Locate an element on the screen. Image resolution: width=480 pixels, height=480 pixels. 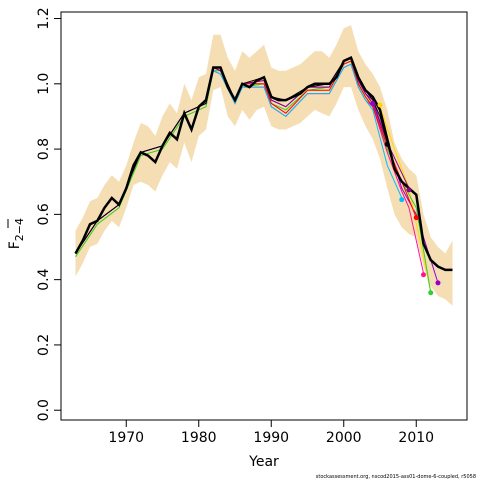
y-axis-title-subscript: 2−4 is located at coordinates (19, 229).